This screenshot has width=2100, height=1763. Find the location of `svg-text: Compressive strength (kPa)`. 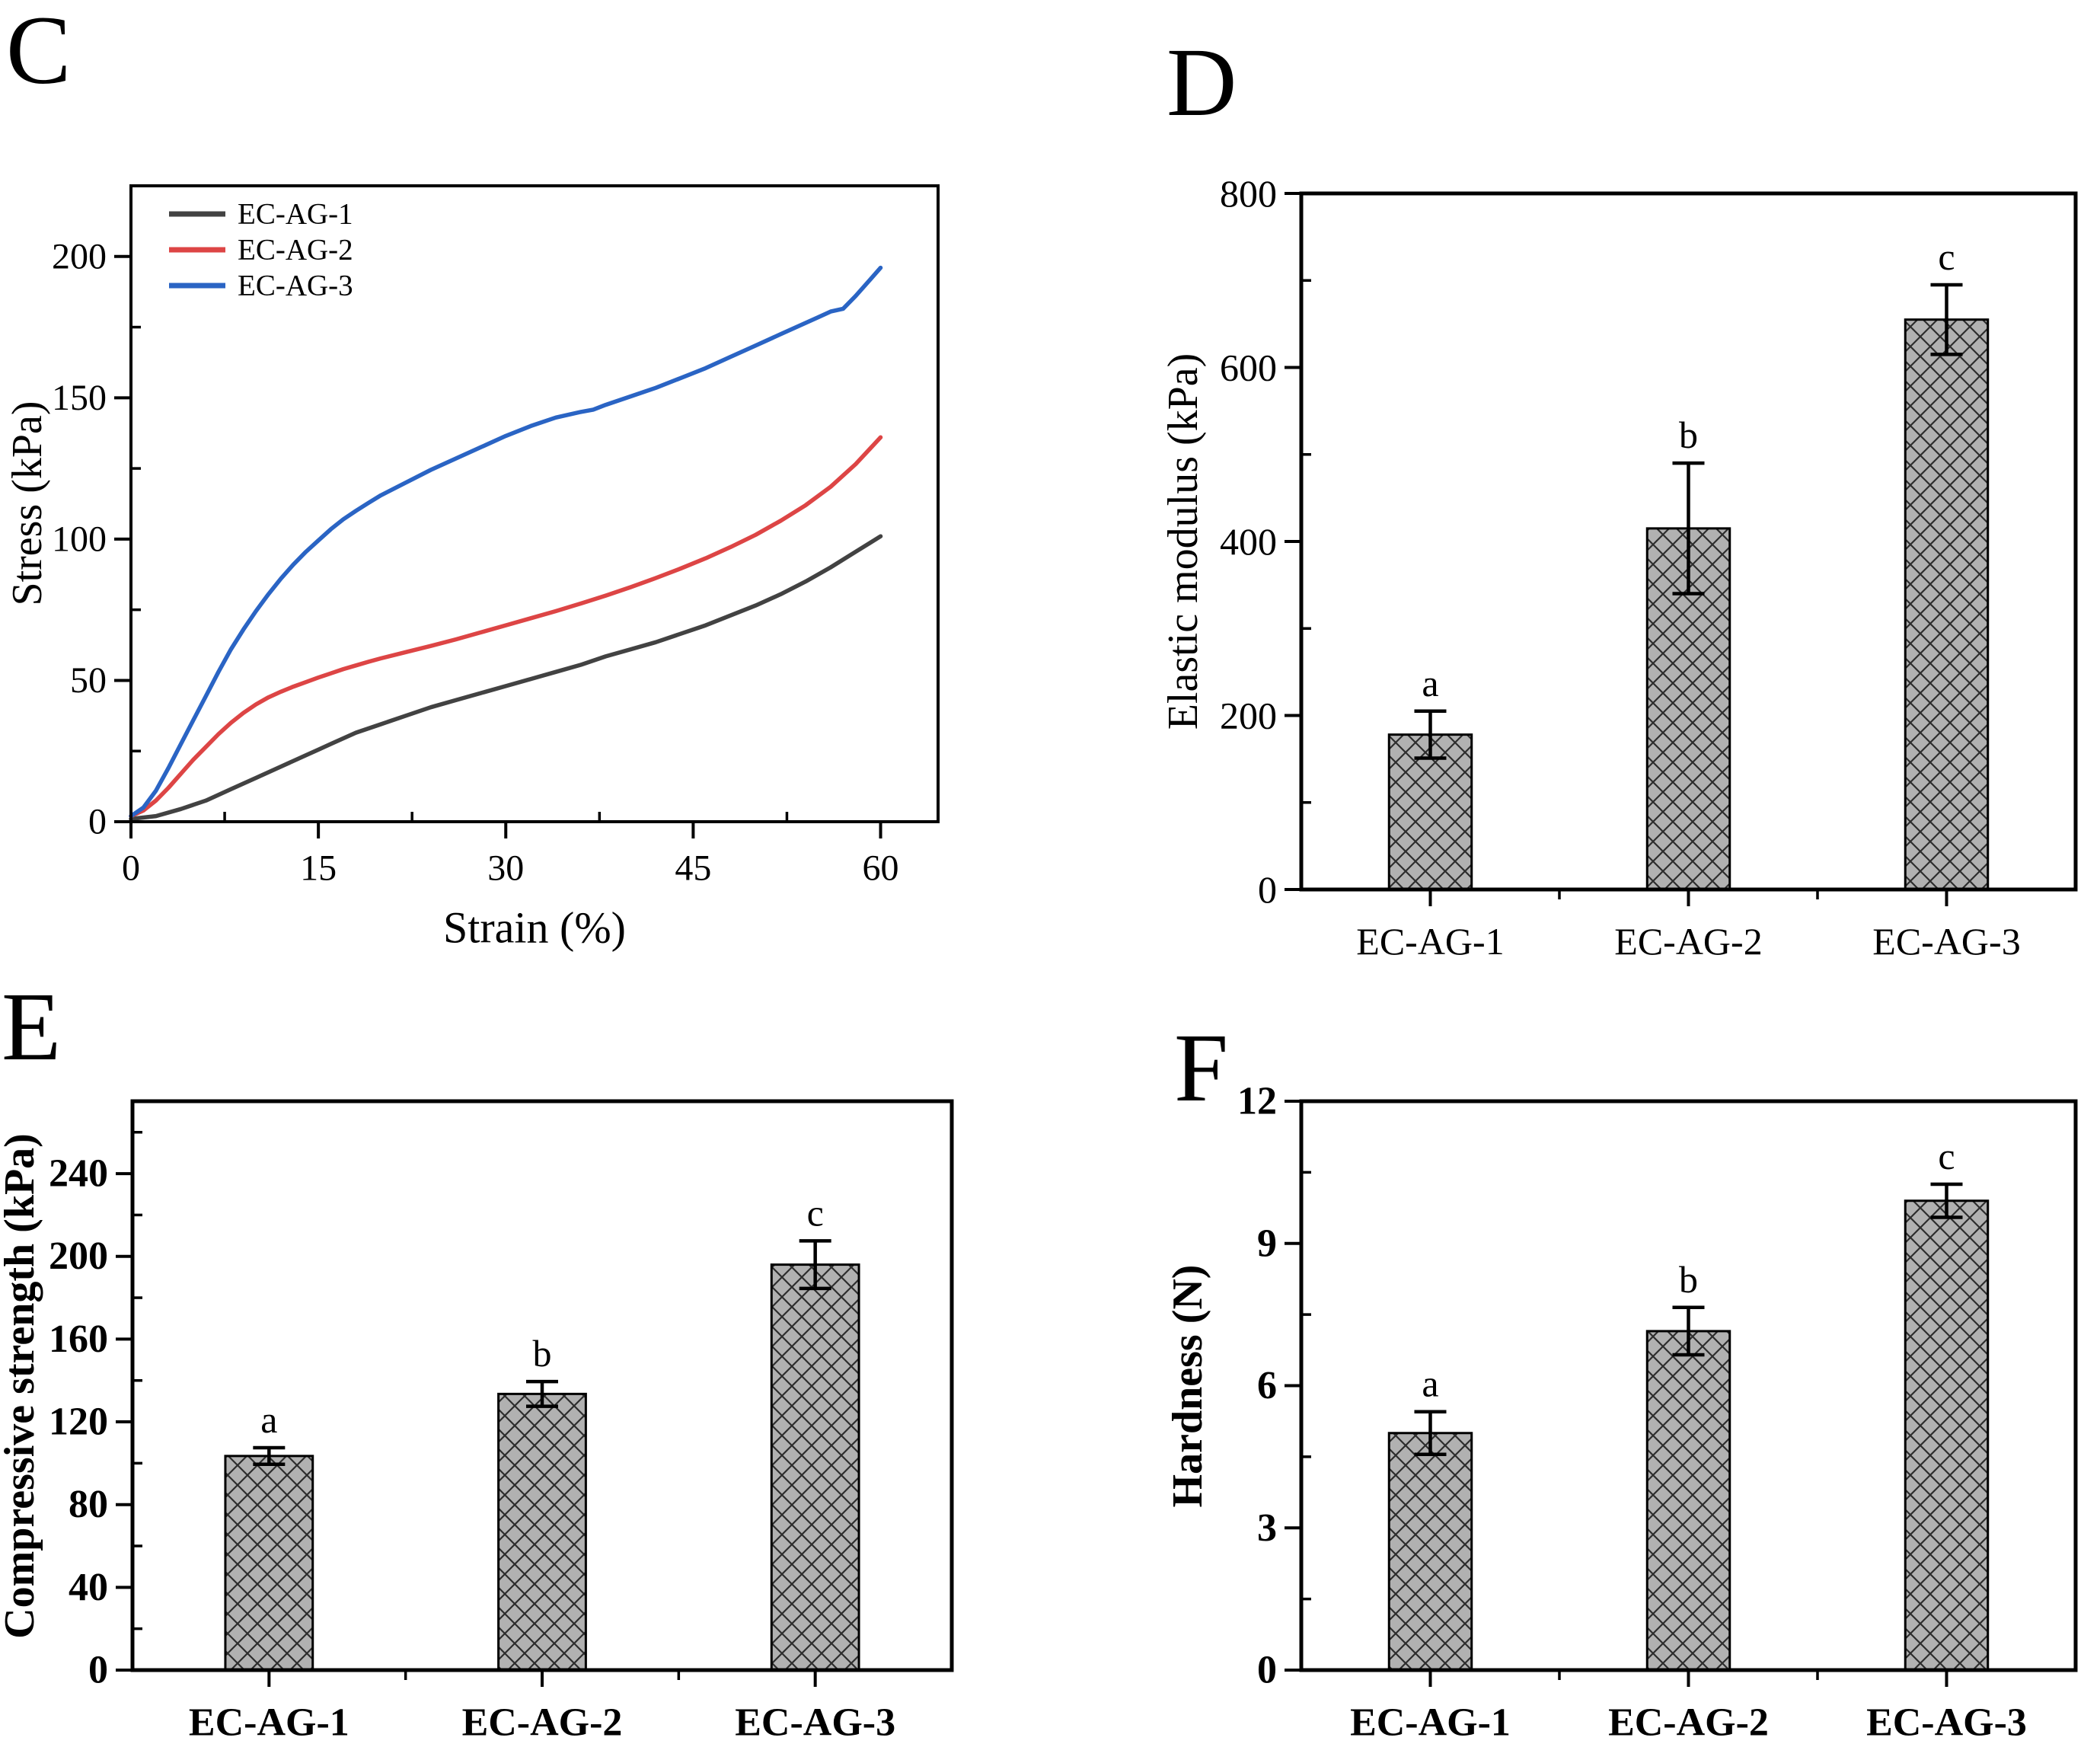

svg-text: Compressive strength (kPa) is located at coordinates (21, 1386).